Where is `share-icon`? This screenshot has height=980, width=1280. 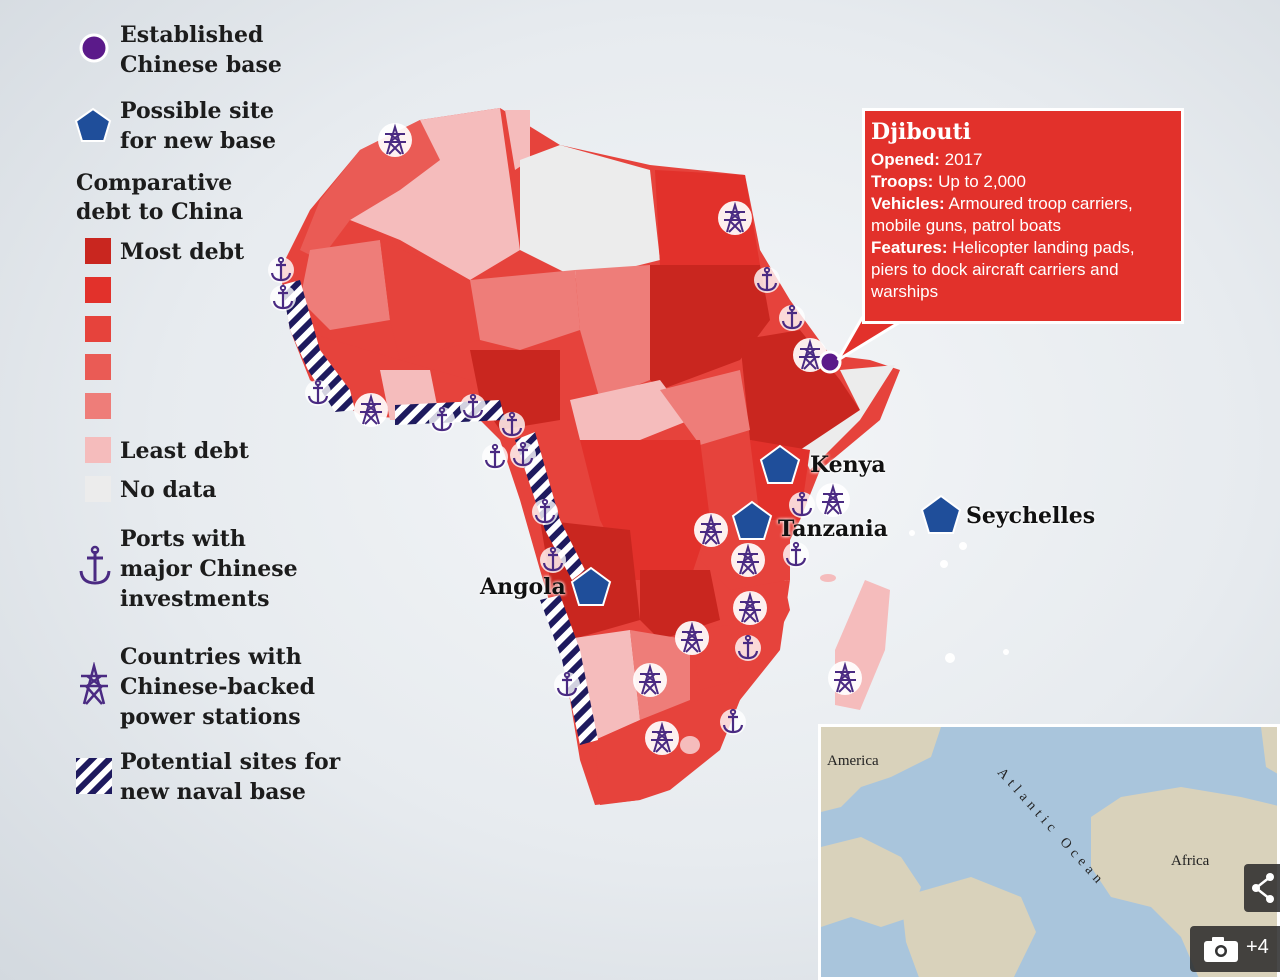 share-icon is located at coordinates (1263, 888).